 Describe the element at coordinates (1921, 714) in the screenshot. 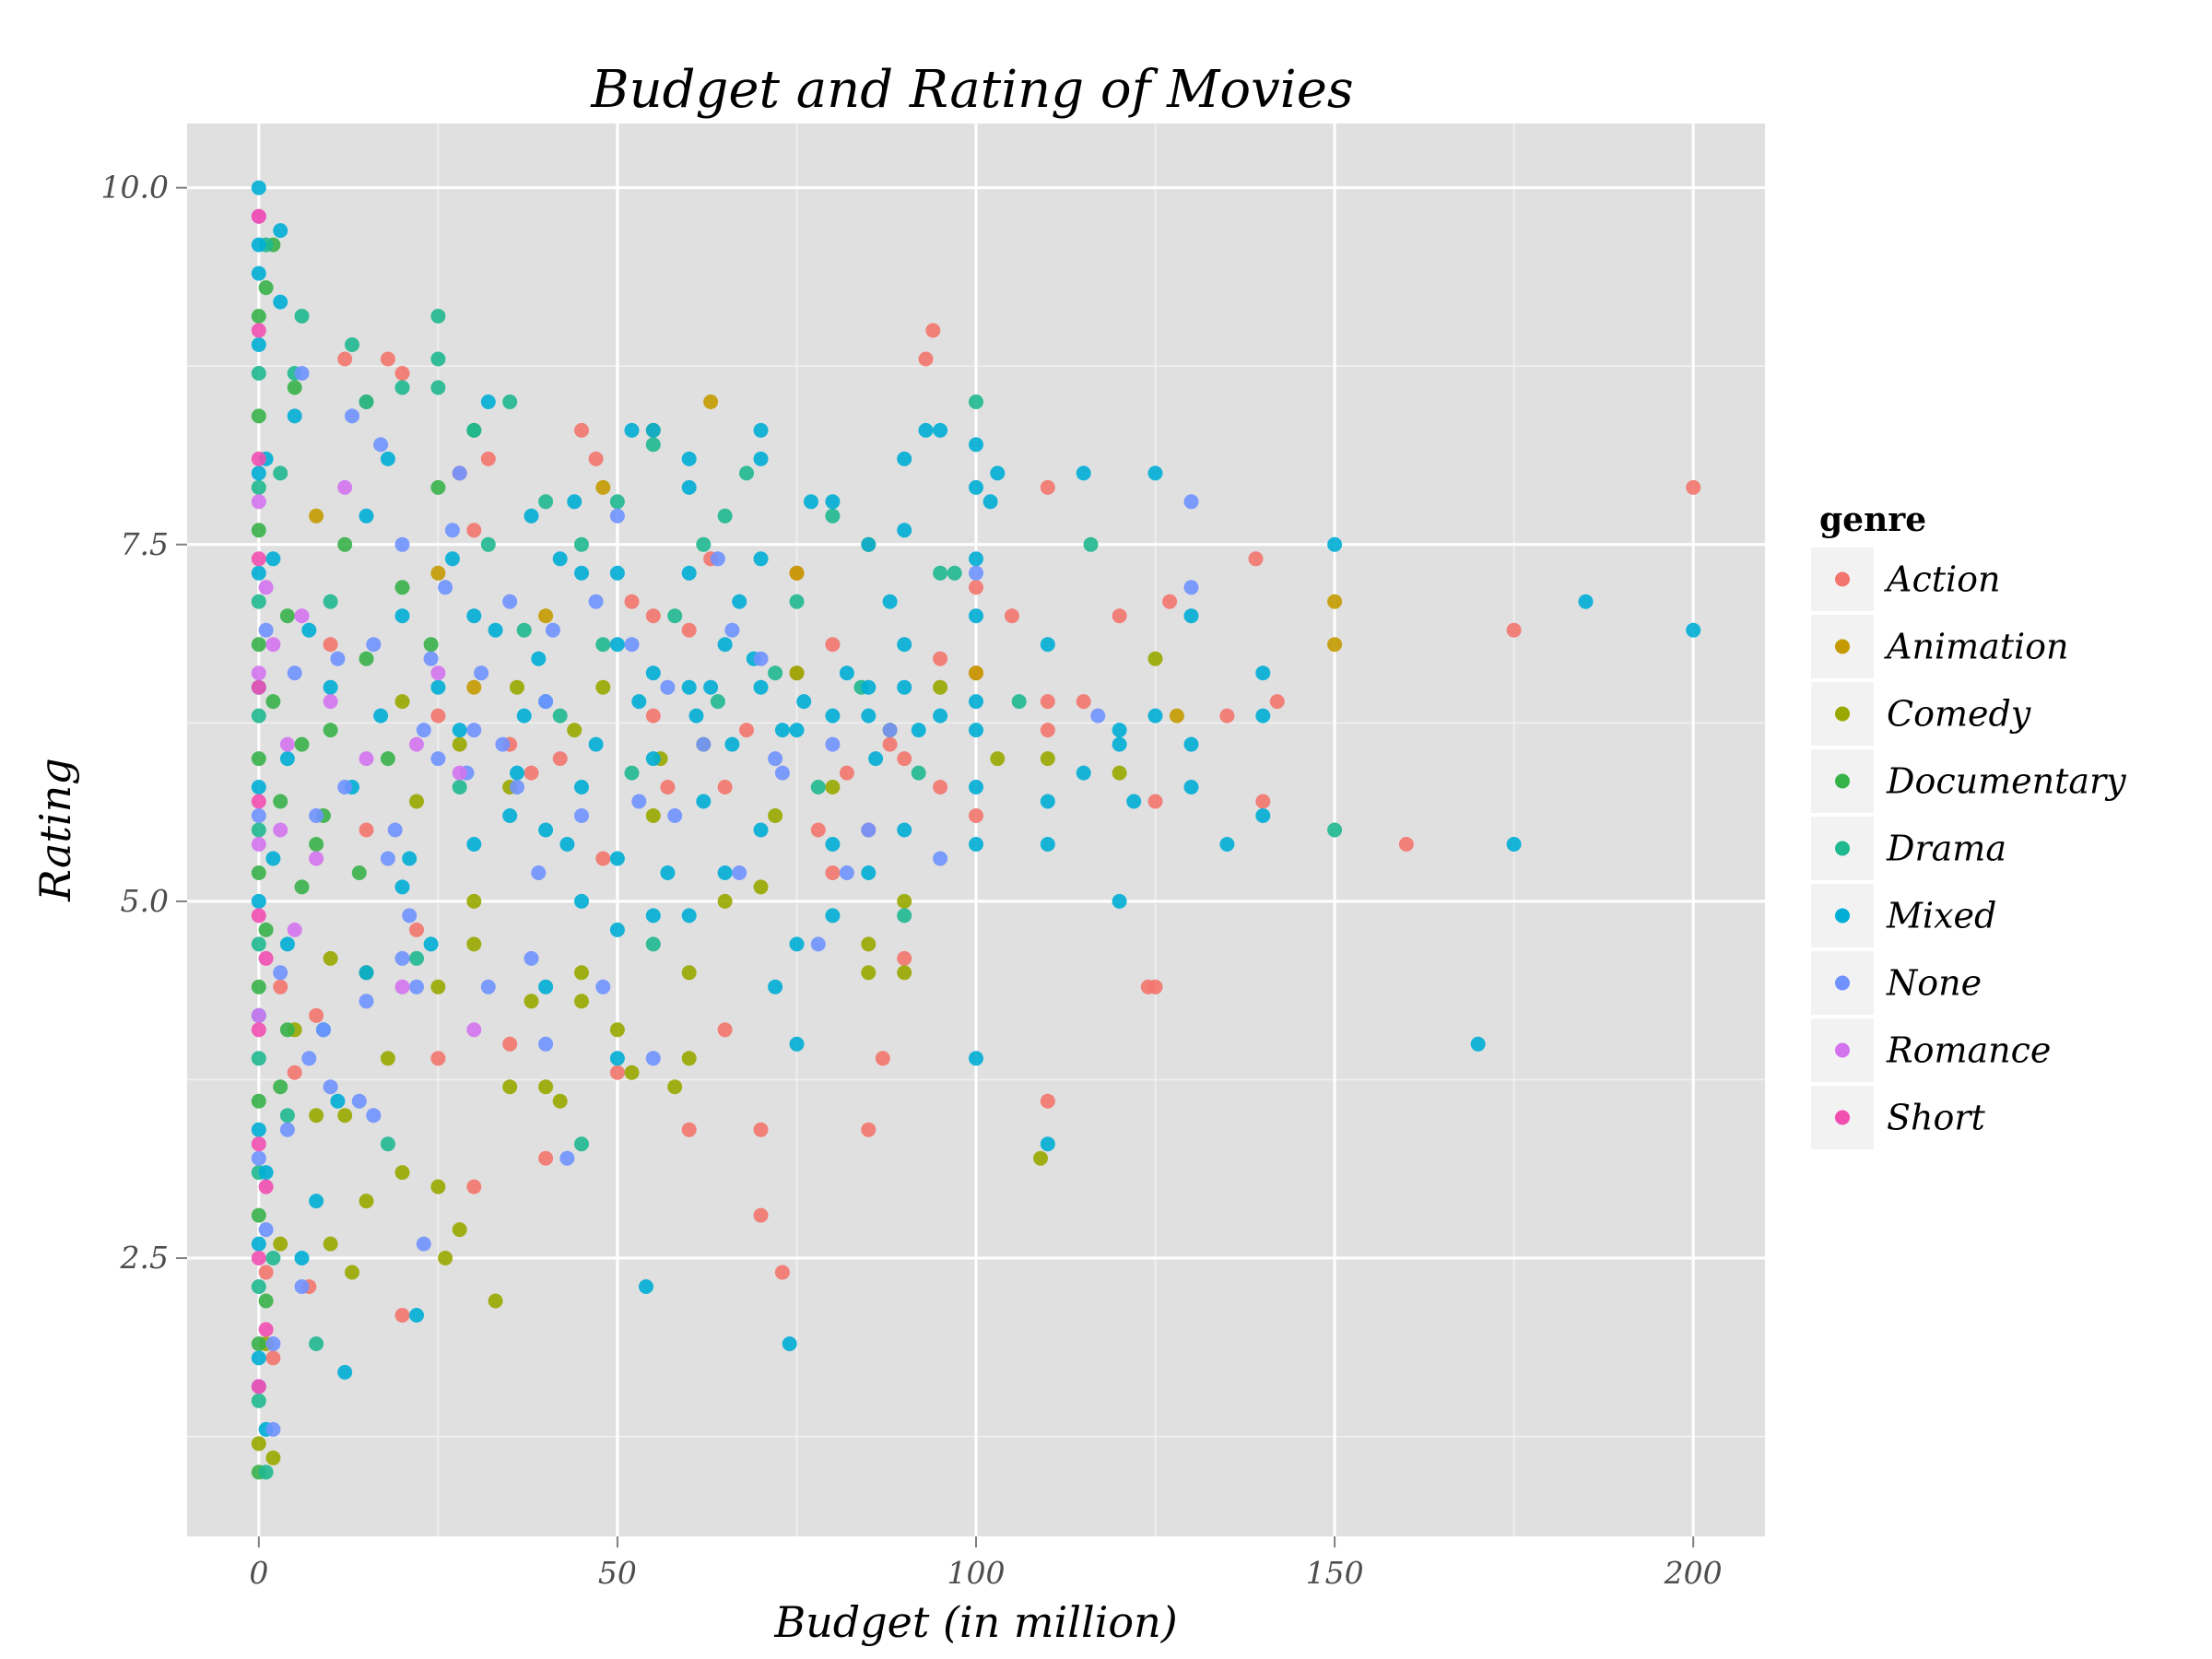

I see `legend-item-comedy: Comedy` at that location.